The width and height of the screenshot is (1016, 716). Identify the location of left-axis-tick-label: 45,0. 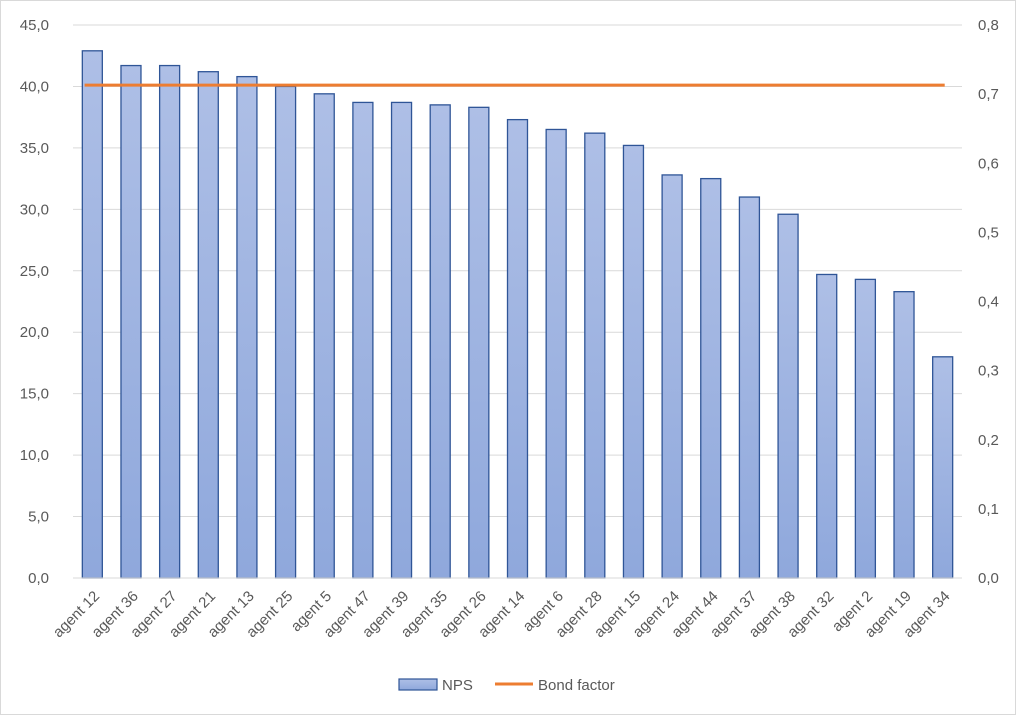
(34, 25).